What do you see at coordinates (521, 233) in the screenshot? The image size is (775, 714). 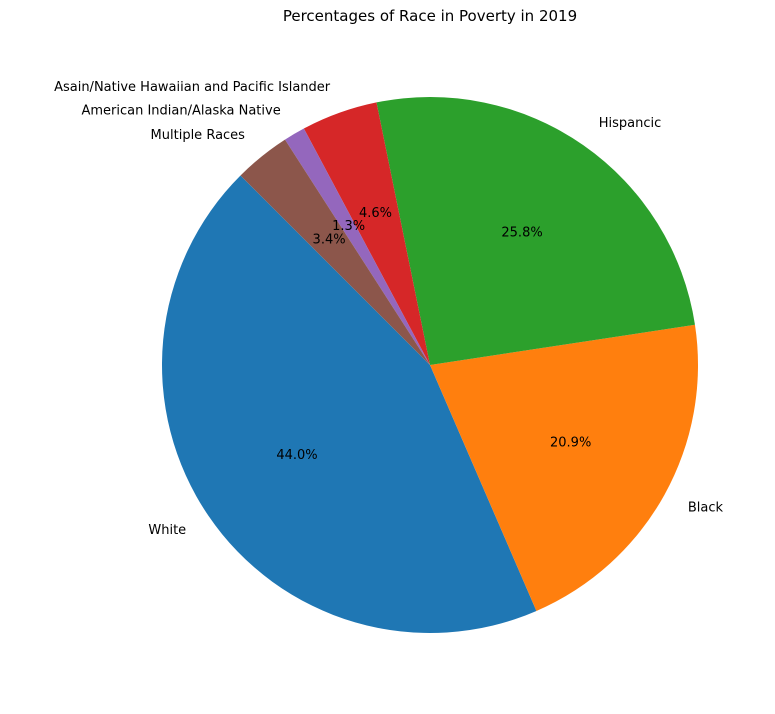 I see `slice-percent-hispancic: 25.8%` at bounding box center [521, 233].